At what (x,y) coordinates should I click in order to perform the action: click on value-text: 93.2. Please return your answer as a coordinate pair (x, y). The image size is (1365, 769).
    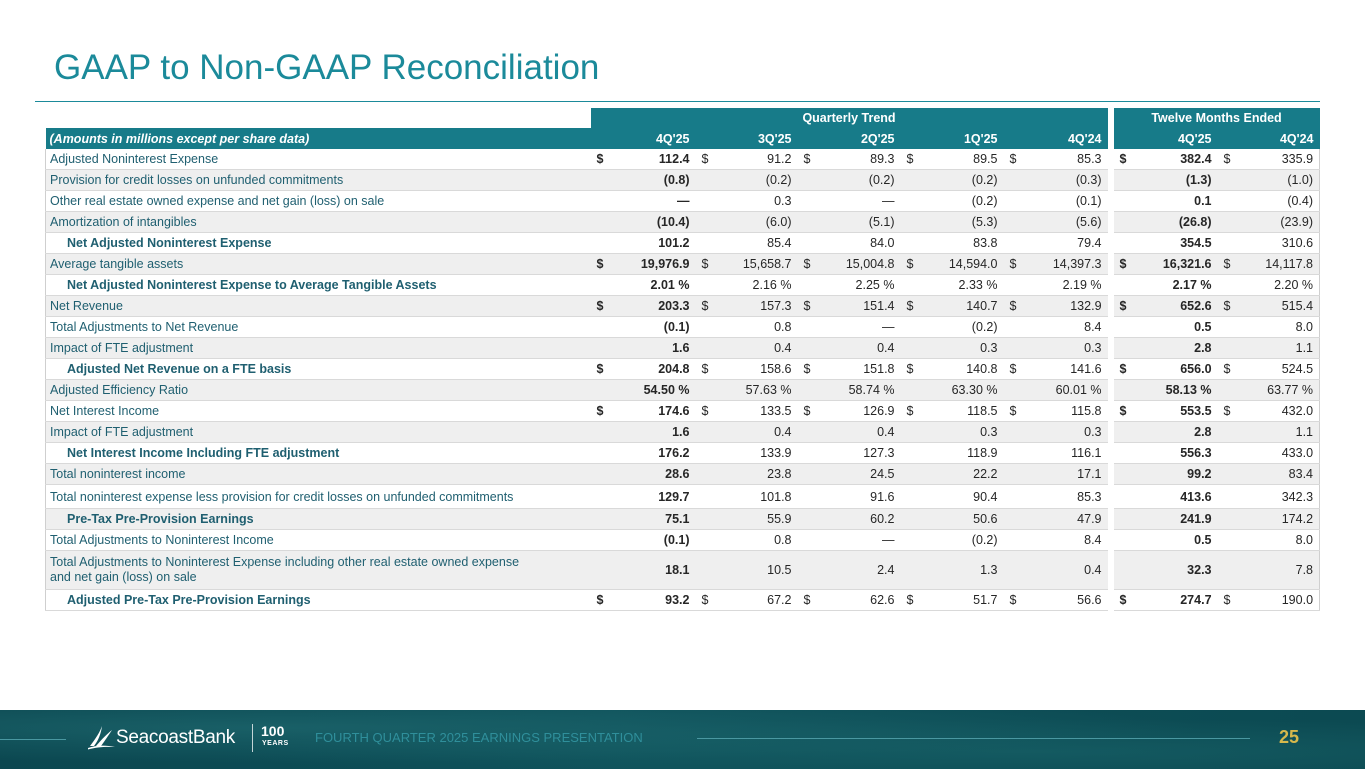
    Looking at the image, I should click on (677, 600).